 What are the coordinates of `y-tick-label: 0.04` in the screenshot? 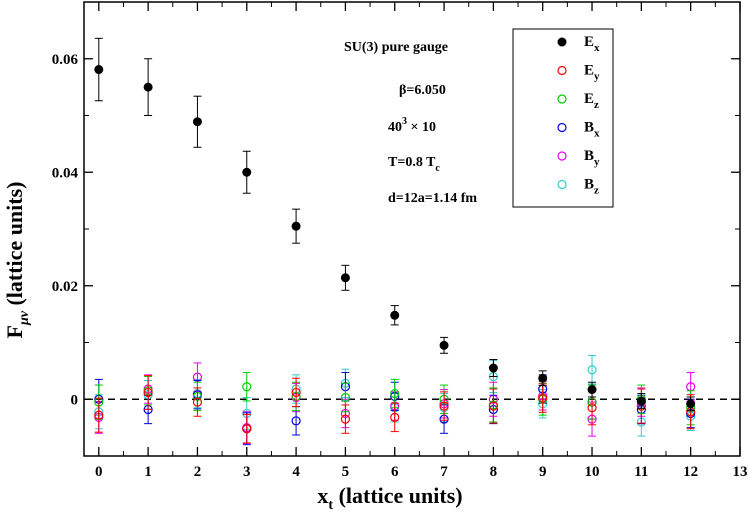 It's located at (65, 173).